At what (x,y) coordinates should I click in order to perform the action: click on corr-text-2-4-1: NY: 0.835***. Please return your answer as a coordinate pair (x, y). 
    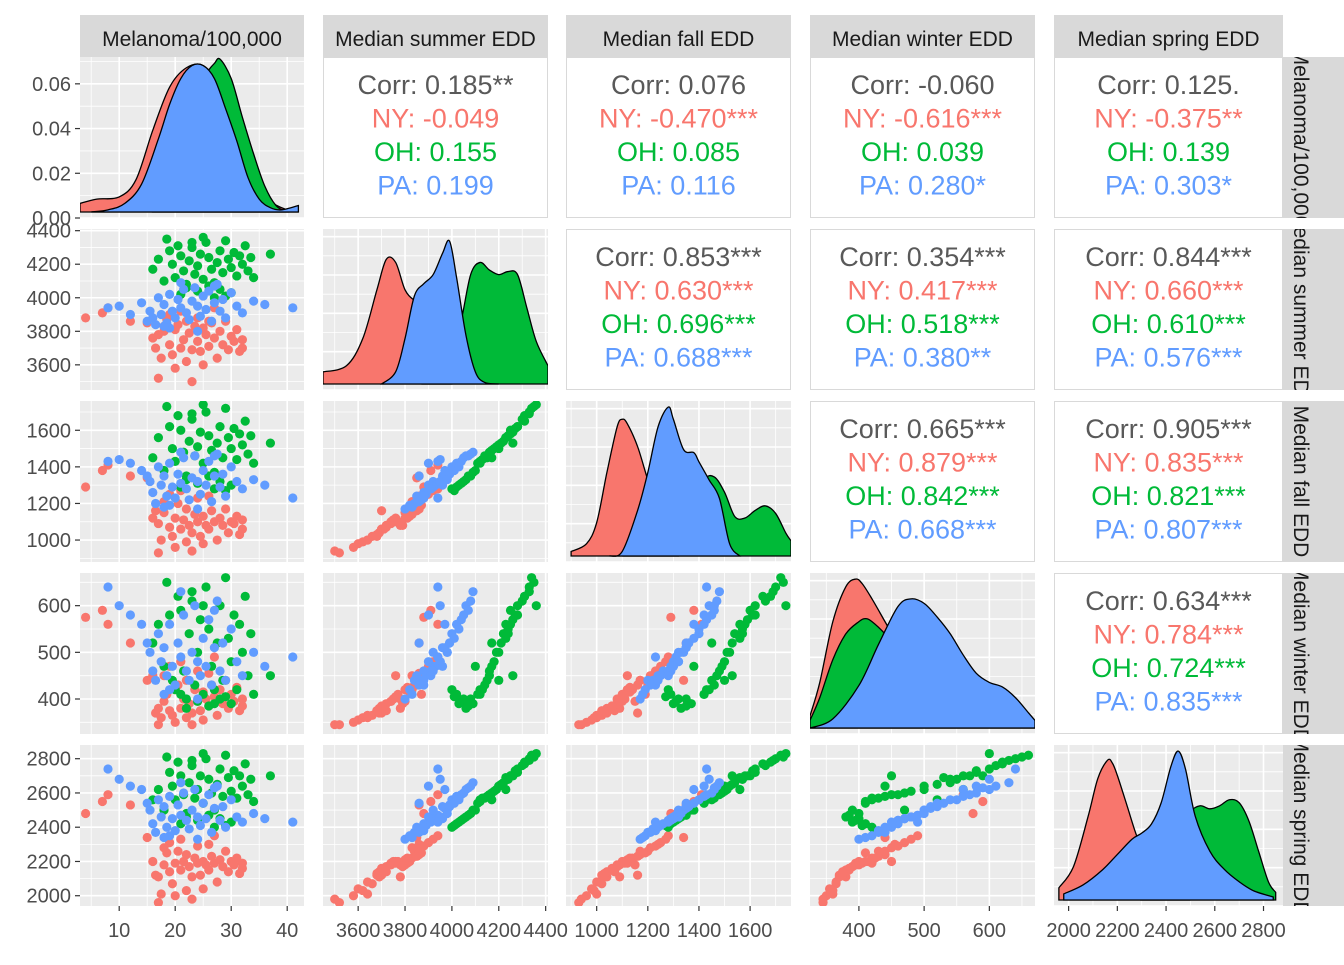
    Looking at the image, I should click on (1168, 463).